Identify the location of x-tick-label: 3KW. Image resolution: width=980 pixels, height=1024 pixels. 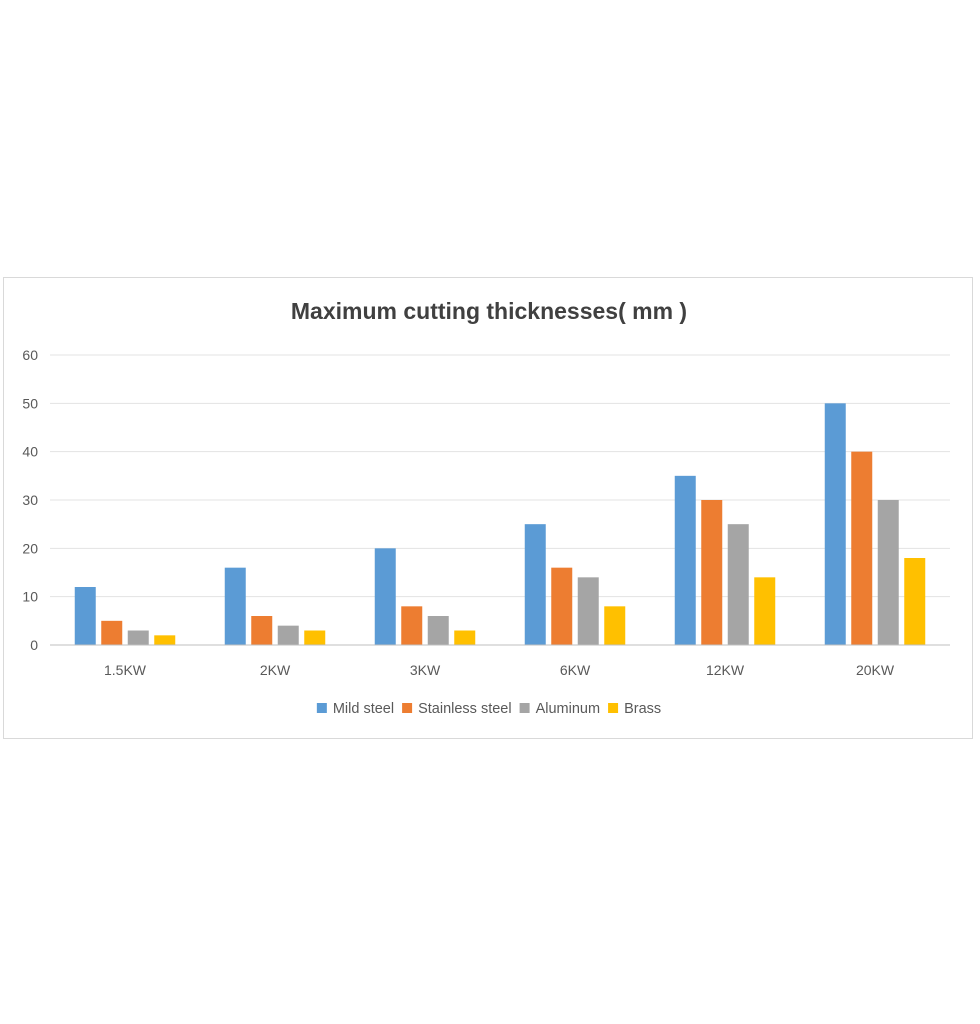
(425, 670).